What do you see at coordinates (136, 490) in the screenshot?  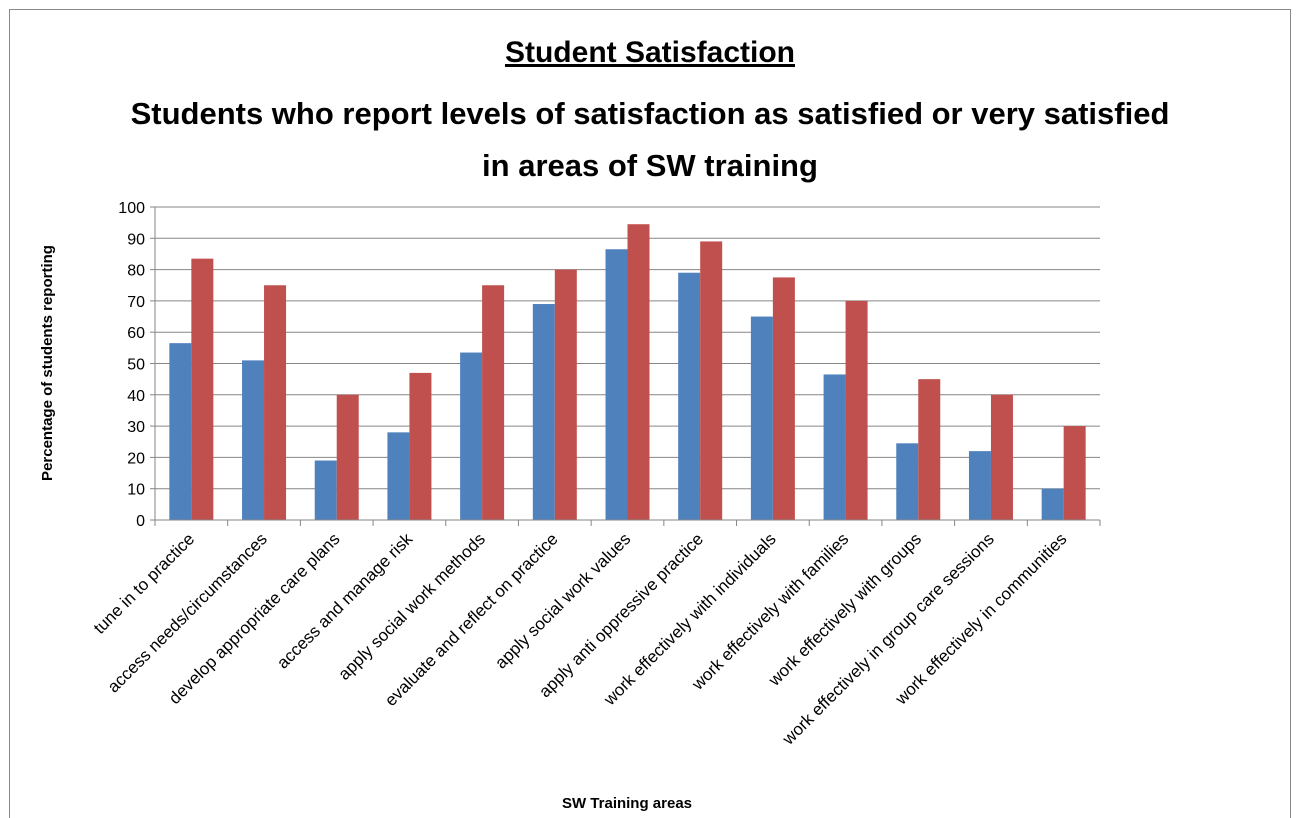 I see `y-tick-label: 10` at bounding box center [136, 490].